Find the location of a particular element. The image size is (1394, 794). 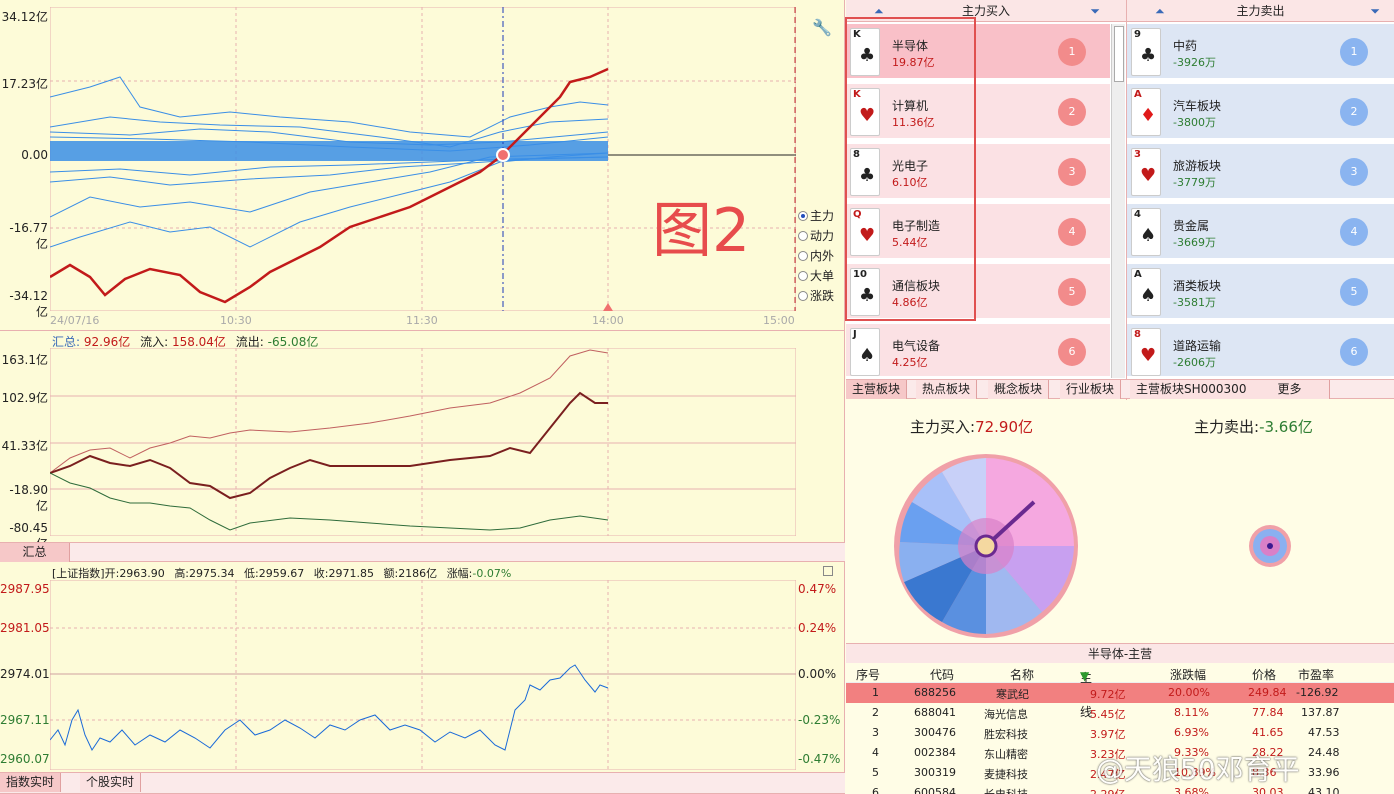

cell-pe: 33.96 is located at coordinates (1324, 772).